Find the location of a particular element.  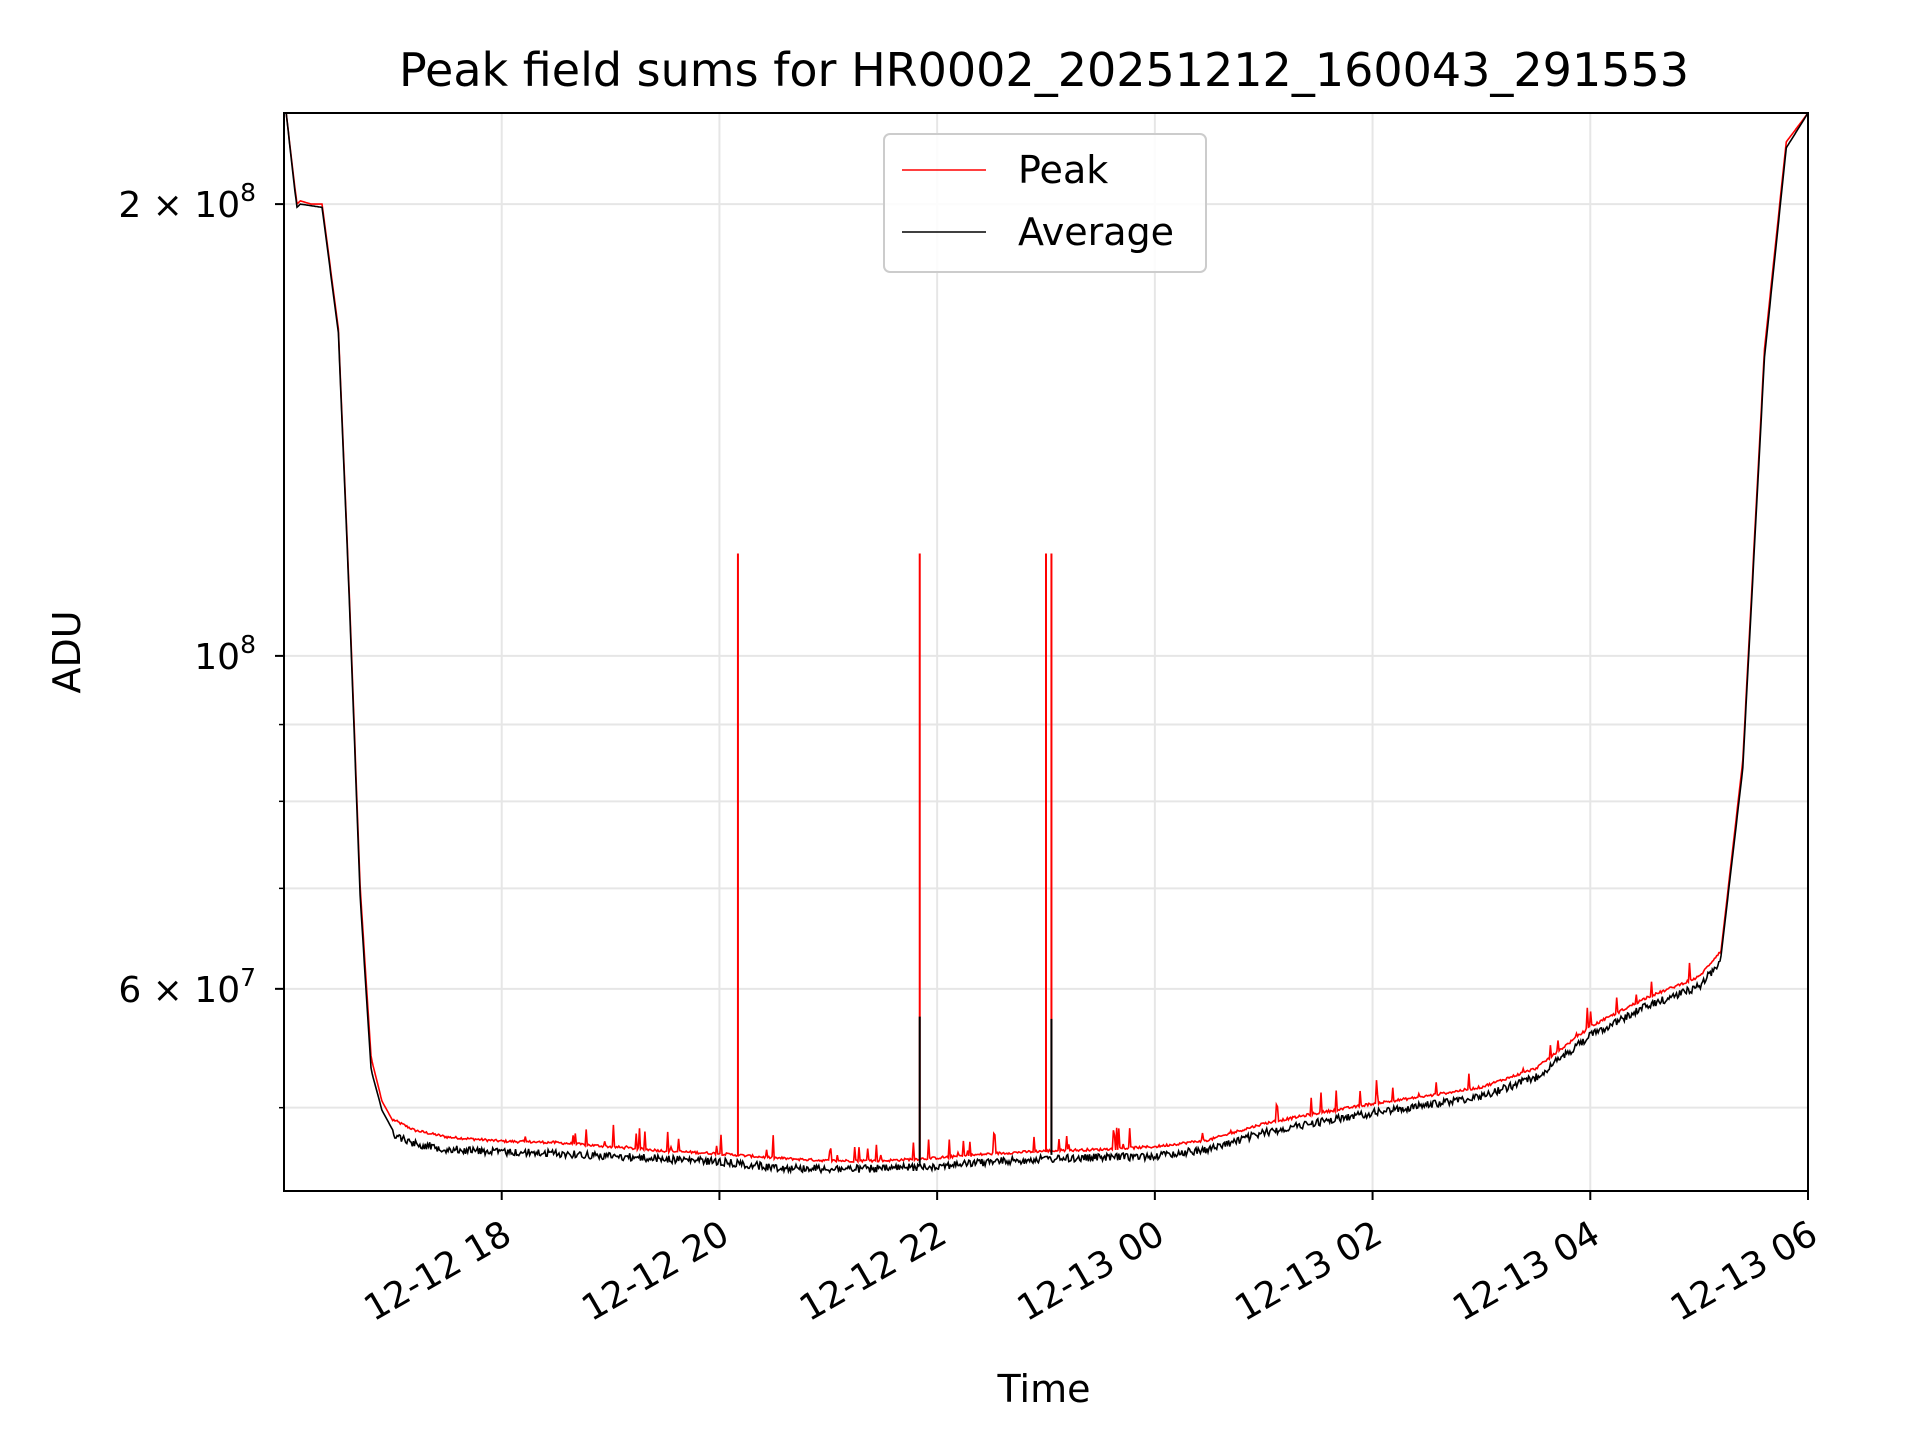

y-axis-ticks: 2 × 108 108 6 × 107 is located at coordinates (201, 643).